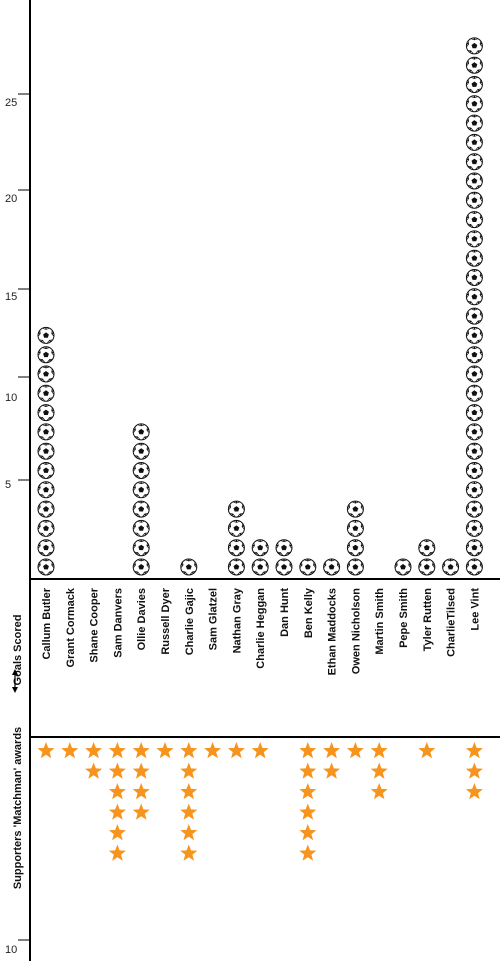 The width and height of the screenshot is (500, 961). What do you see at coordinates (15, 681) in the screenshot?
I see `double-arrow-icon` at bounding box center [15, 681].